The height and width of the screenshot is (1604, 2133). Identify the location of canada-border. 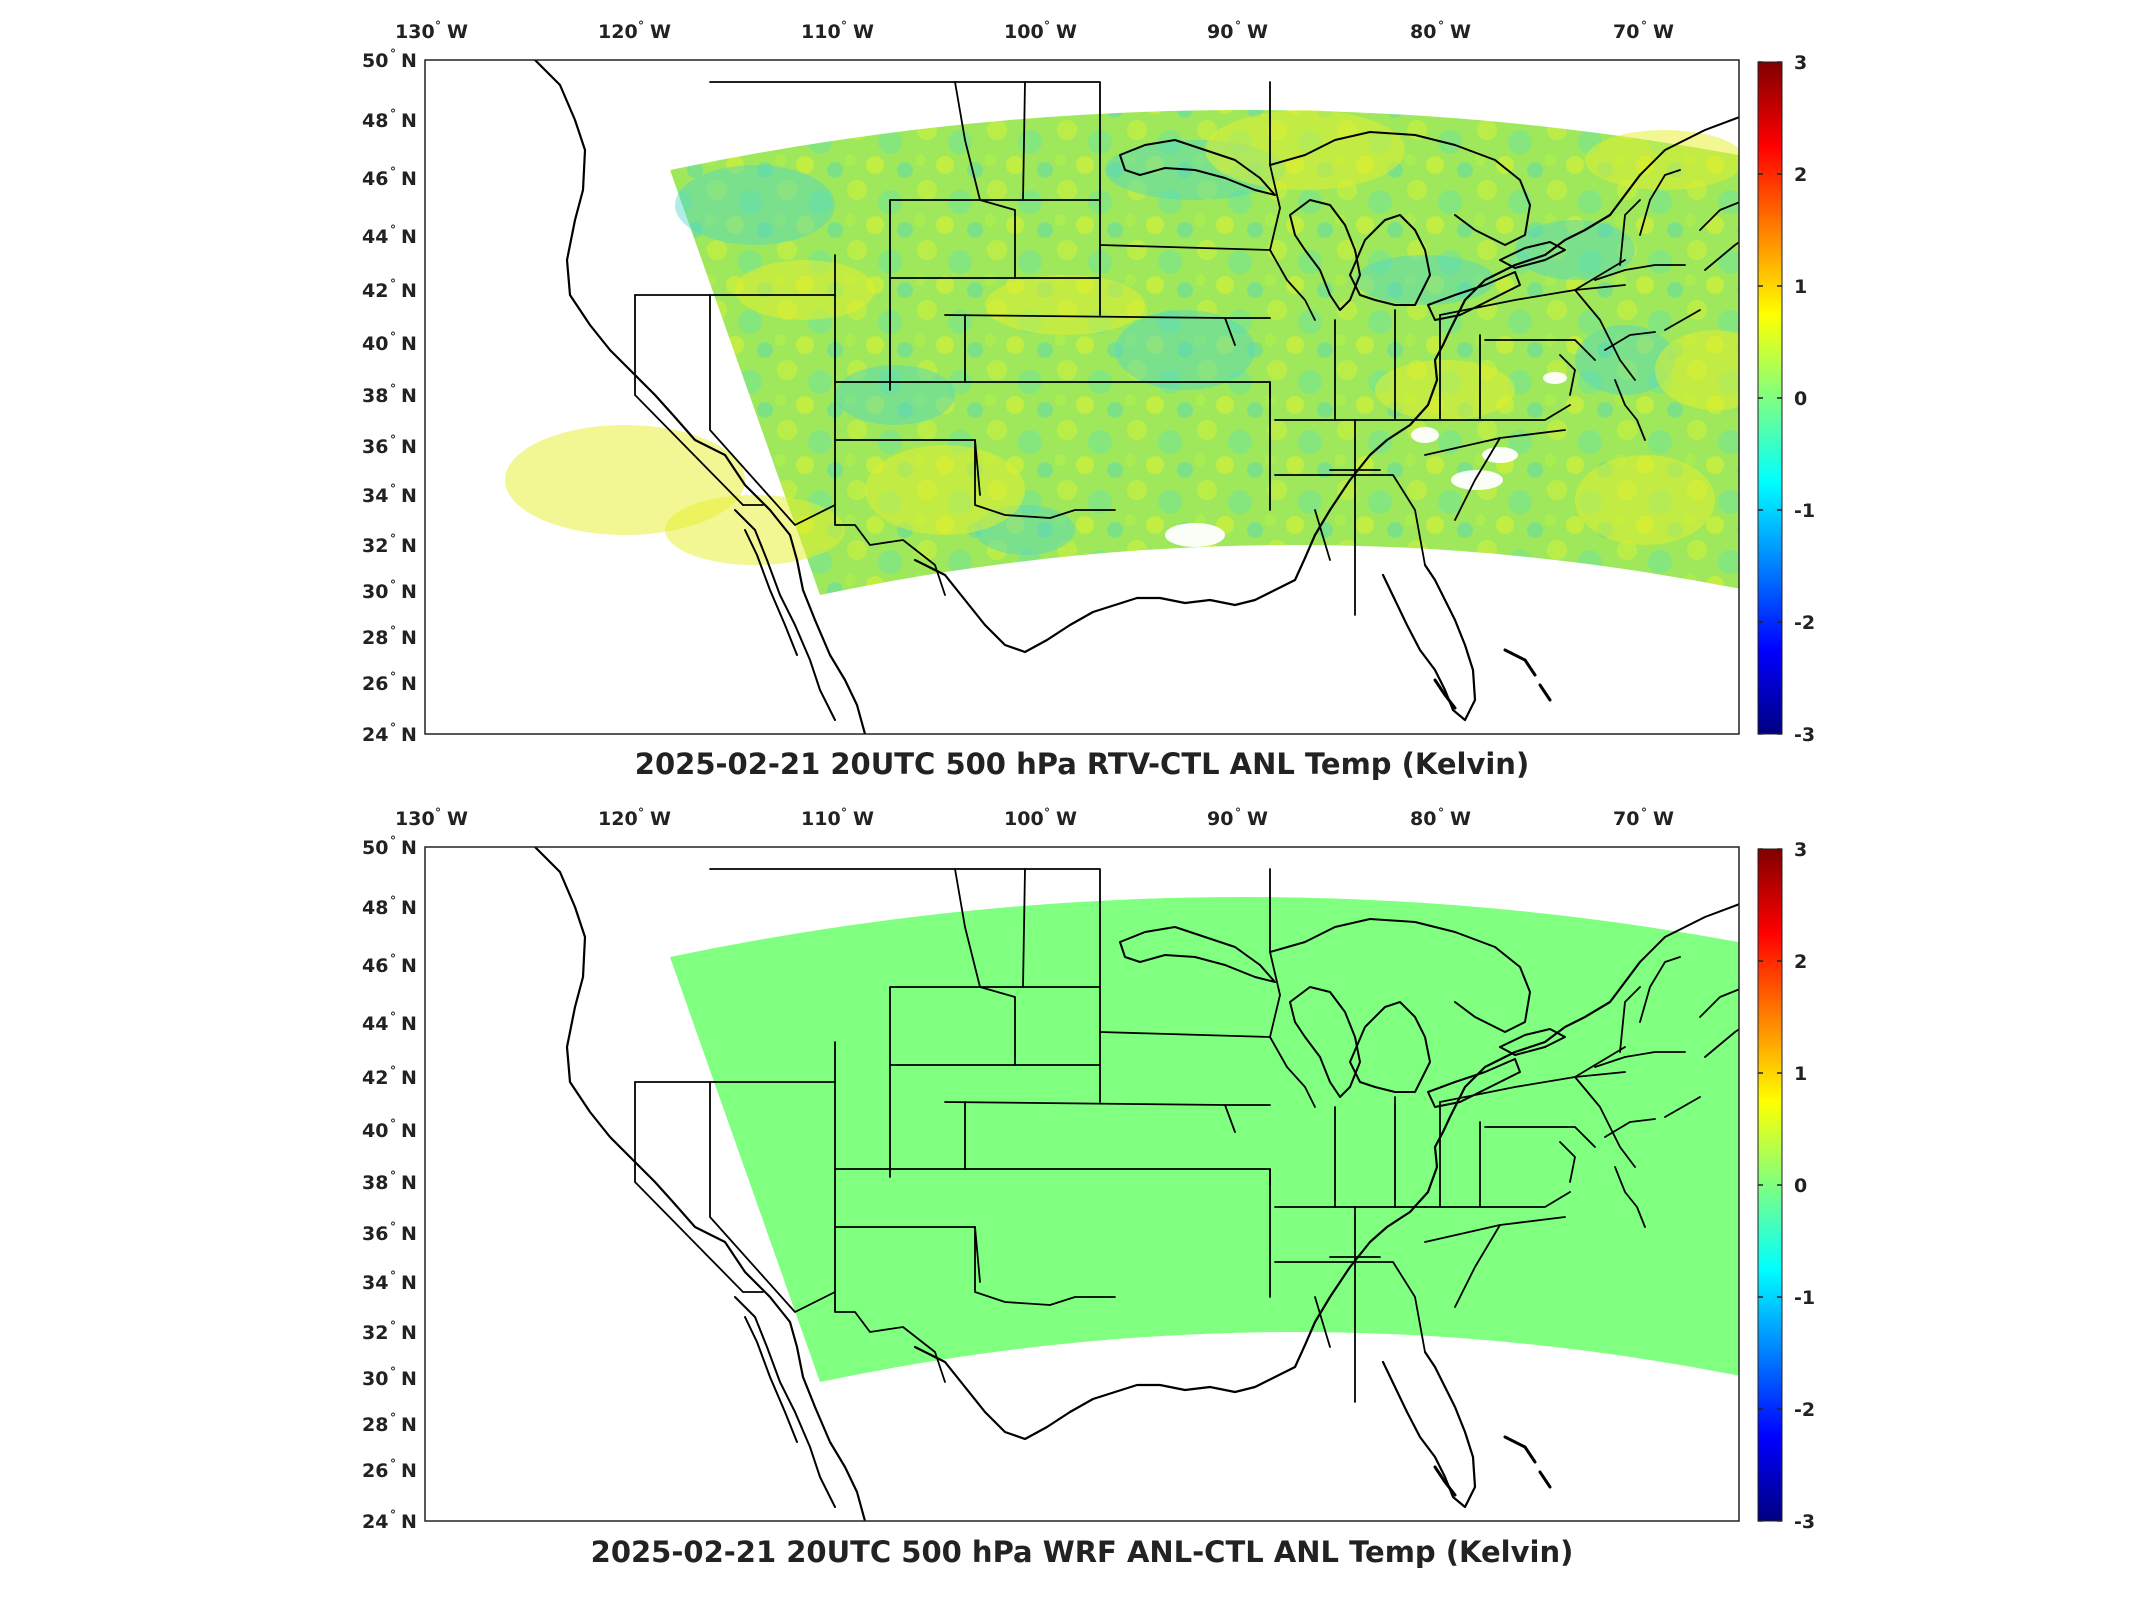
(1400, 975).